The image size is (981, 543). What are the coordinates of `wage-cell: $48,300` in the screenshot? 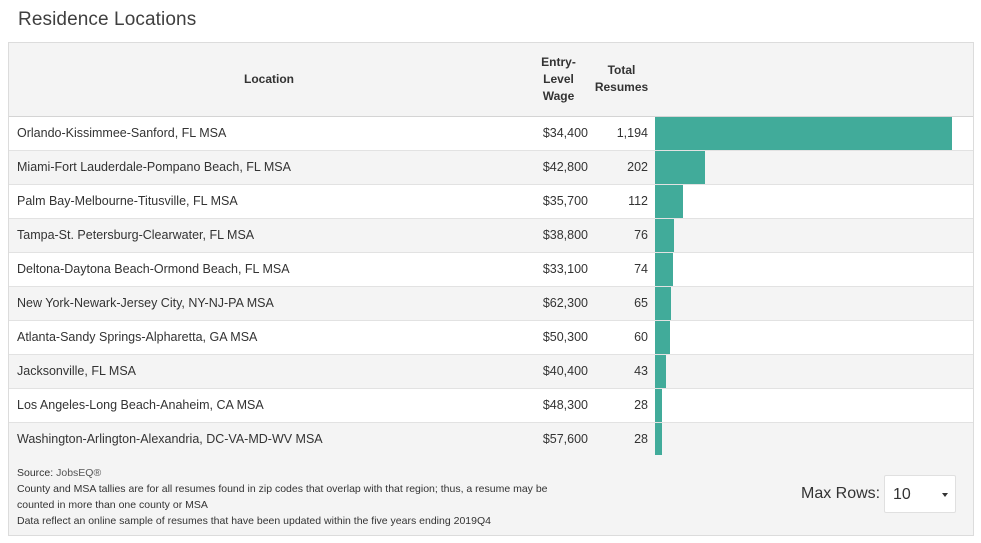 It's located at (558, 405).